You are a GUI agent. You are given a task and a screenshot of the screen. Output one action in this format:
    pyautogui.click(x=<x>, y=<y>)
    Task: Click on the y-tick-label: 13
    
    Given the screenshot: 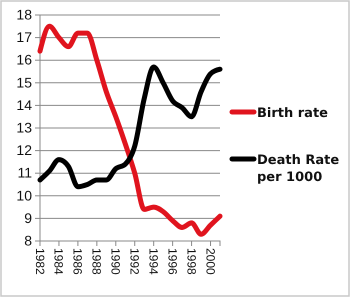 What is the action you would take?
    pyautogui.click(x=24, y=127)
    